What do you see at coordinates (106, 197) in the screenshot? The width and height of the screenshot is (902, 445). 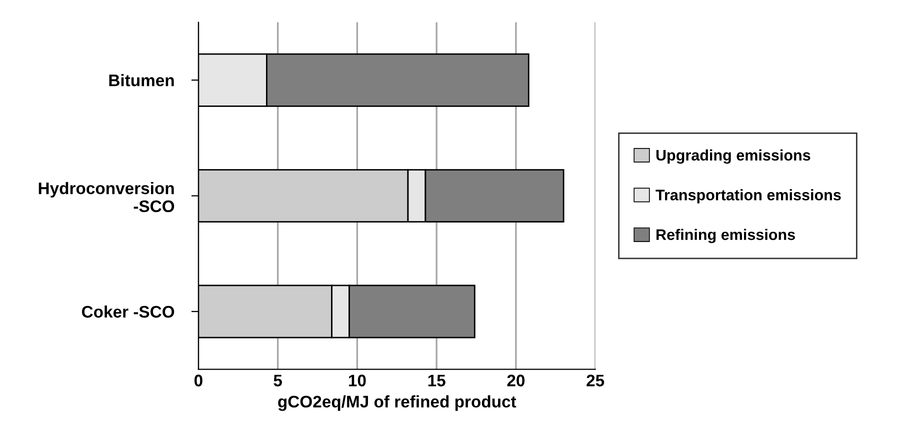 I see `y-tick-label: Hydroconversion -SCO` at bounding box center [106, 197].